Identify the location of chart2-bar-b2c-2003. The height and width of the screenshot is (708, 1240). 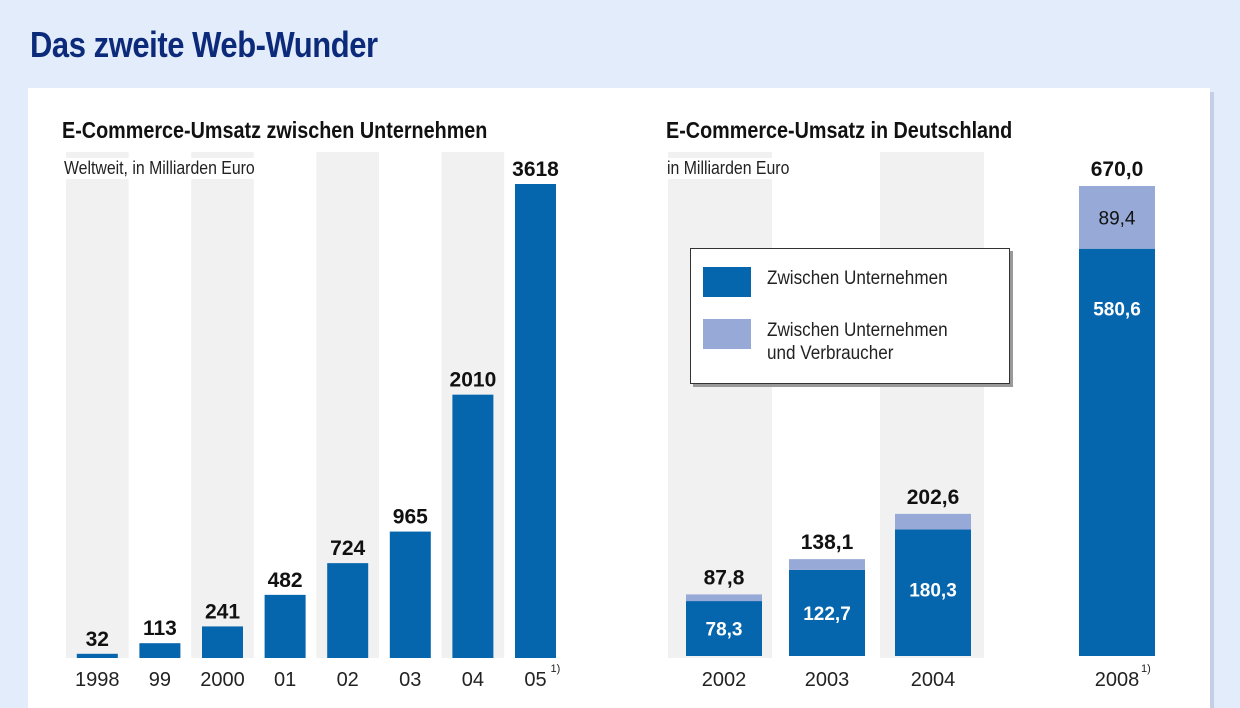
(827, 564).